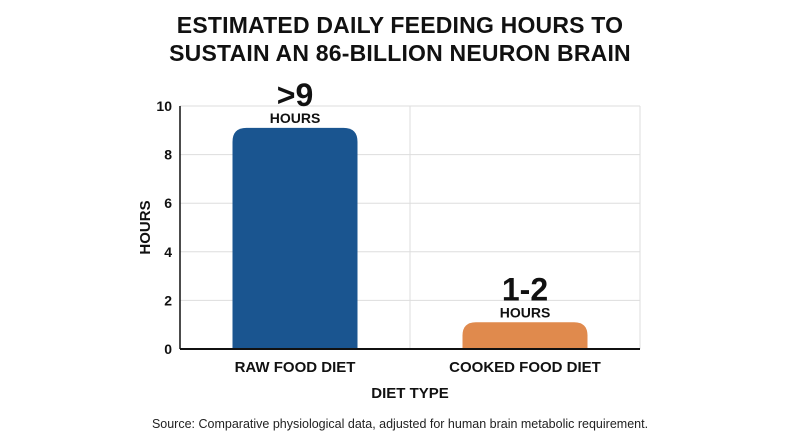 Image resolution: width=800 pixels, height=447 pixels. What do you see at coordinates (410, 393) in the screenshot?
I see `x-axis-title: DIET TYPE` at bounding box center [410, 393].